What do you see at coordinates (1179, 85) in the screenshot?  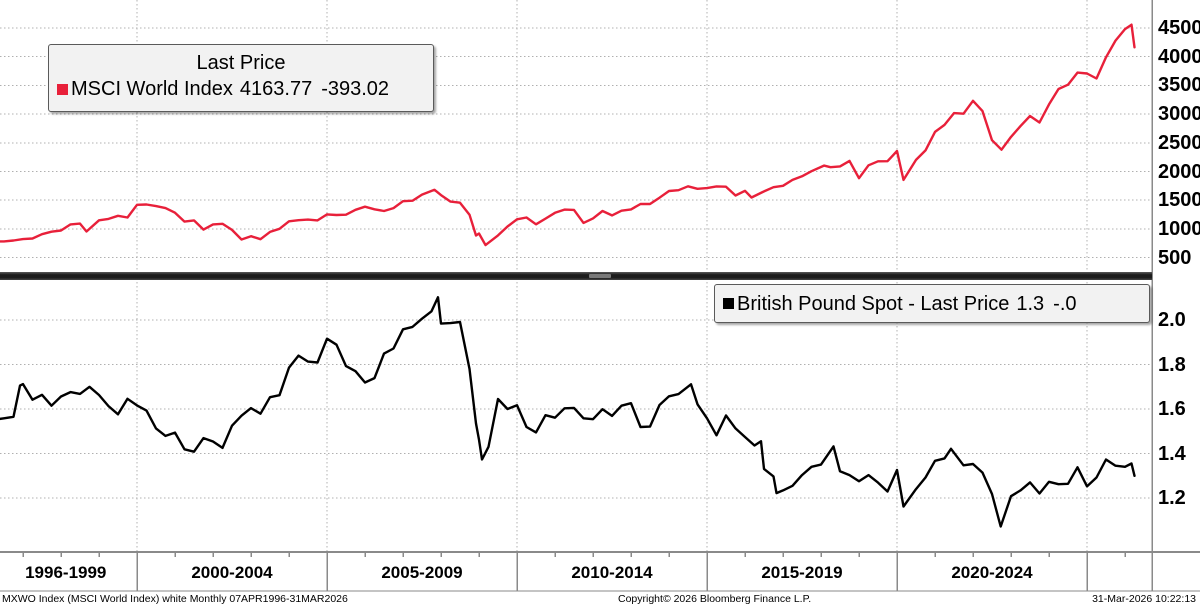 I see `y-axis-tick-label: 3500` at bounding box center [1179, 85].